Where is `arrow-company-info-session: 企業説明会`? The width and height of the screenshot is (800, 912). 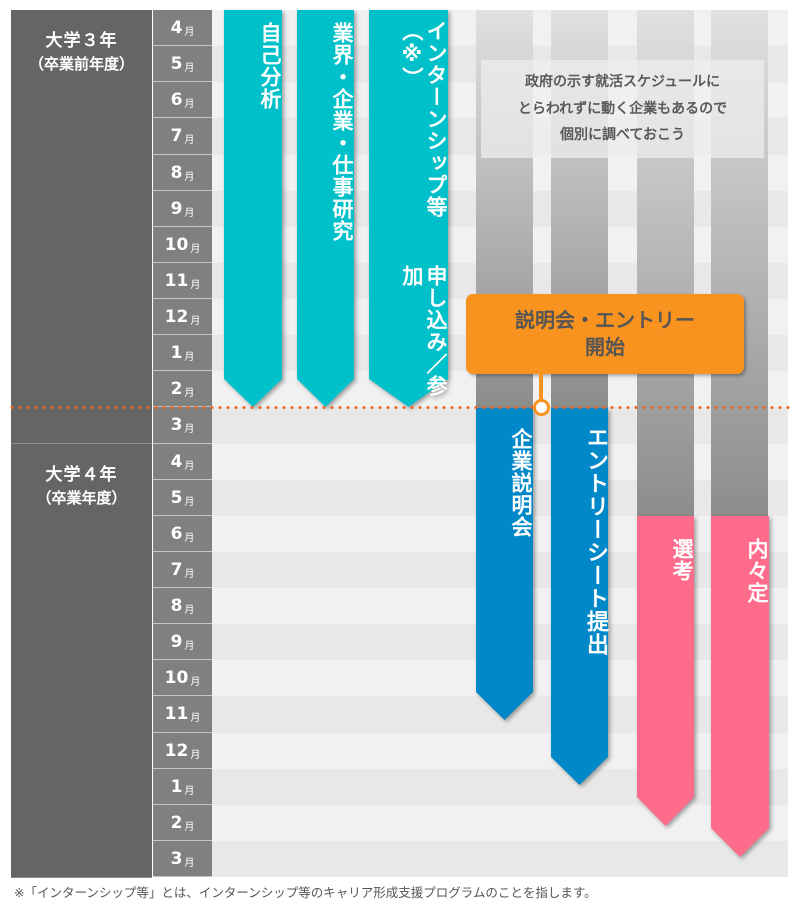
arrow-company-info-session: 企業説明会 is located at coordinates (504, 564).